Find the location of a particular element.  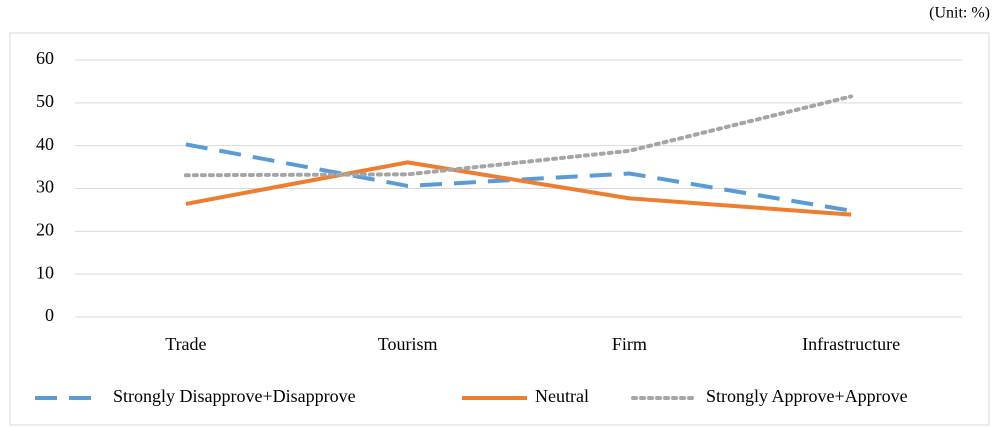

x-tick-label: Infrastructure is located at coordinates (851, 344).